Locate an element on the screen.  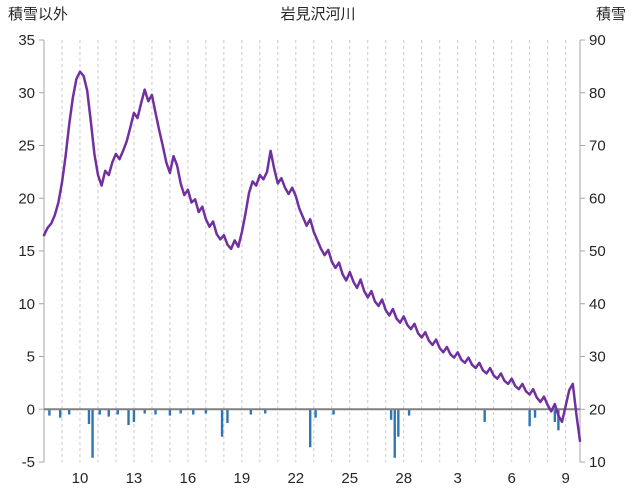
left-axis-title: 積雪以外 is located at coordinates (38, 14).